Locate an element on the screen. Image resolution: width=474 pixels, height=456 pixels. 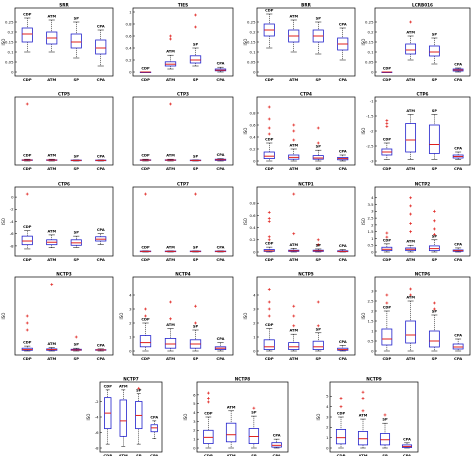
chart-panel: TIES 0 0.2 0.4 0.6 0.8 1 CDP CDP ATM ATM SP SP CPA CPA is located at coordinates (179, 42).